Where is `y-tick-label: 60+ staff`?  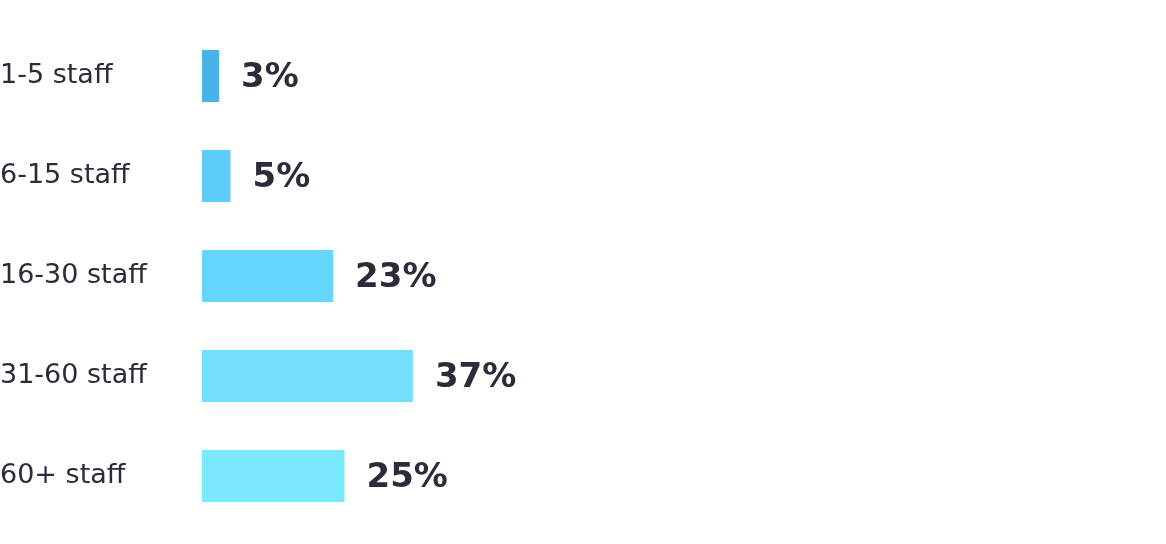 y-tick-label: 60+ staff is located at coordinates (63, 474).